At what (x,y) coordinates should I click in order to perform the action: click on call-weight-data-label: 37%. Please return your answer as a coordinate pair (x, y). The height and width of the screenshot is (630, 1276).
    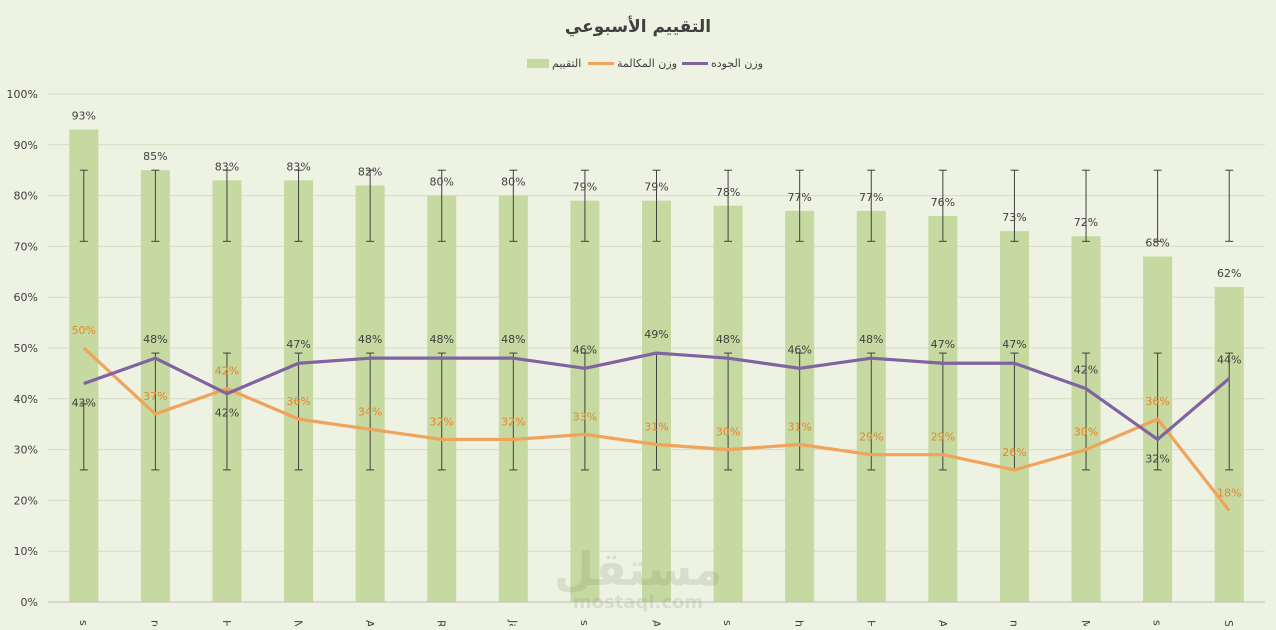
    Looking at the image, I should click on (155, 396).